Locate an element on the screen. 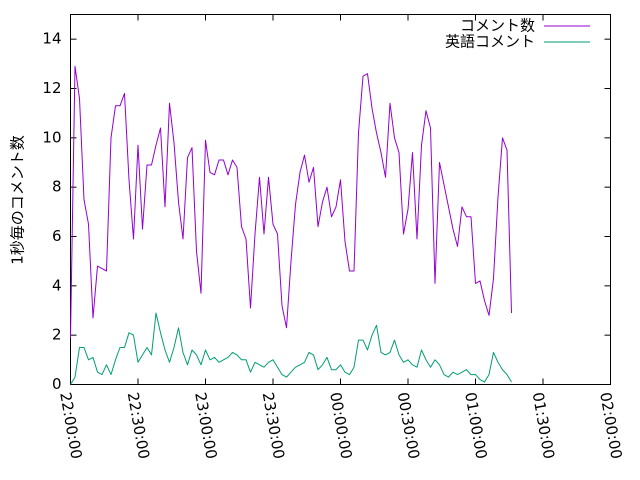 This screenshot has width=640, height=480. y-tick-label: 2 is located at coordinates (57, 335).